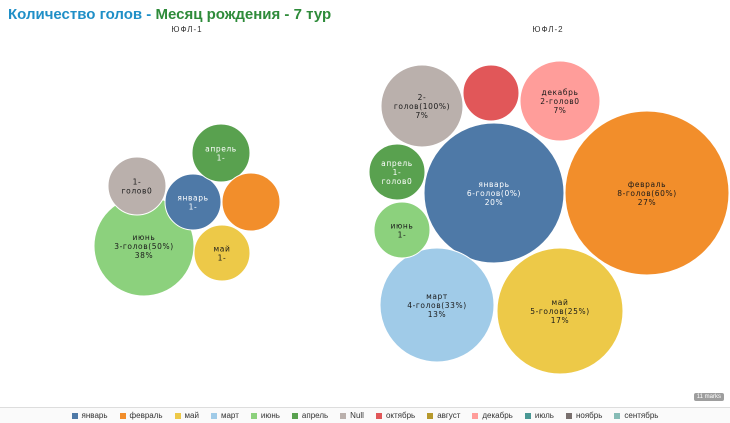 This screenshot has width=730, height=423. What do you see at coordinates (270, 415) in the screenshot?
I see `legend-label: июнь` at bounding box center [270, 415].